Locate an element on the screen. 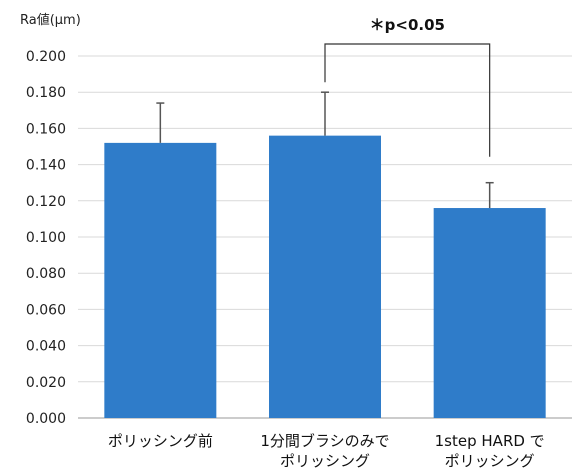 This screenshot has height=476, width=582. y-tick-label: 0.080 is located at coordinates (46, 274).